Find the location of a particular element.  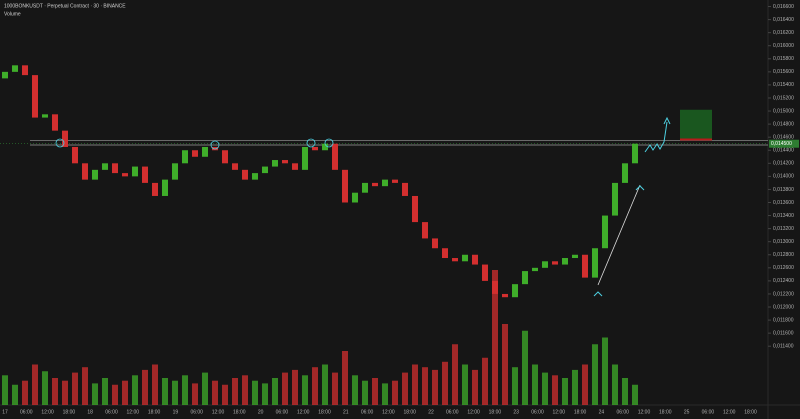

y-tick-label: 0,011400 is located at coordinates (783, 347).